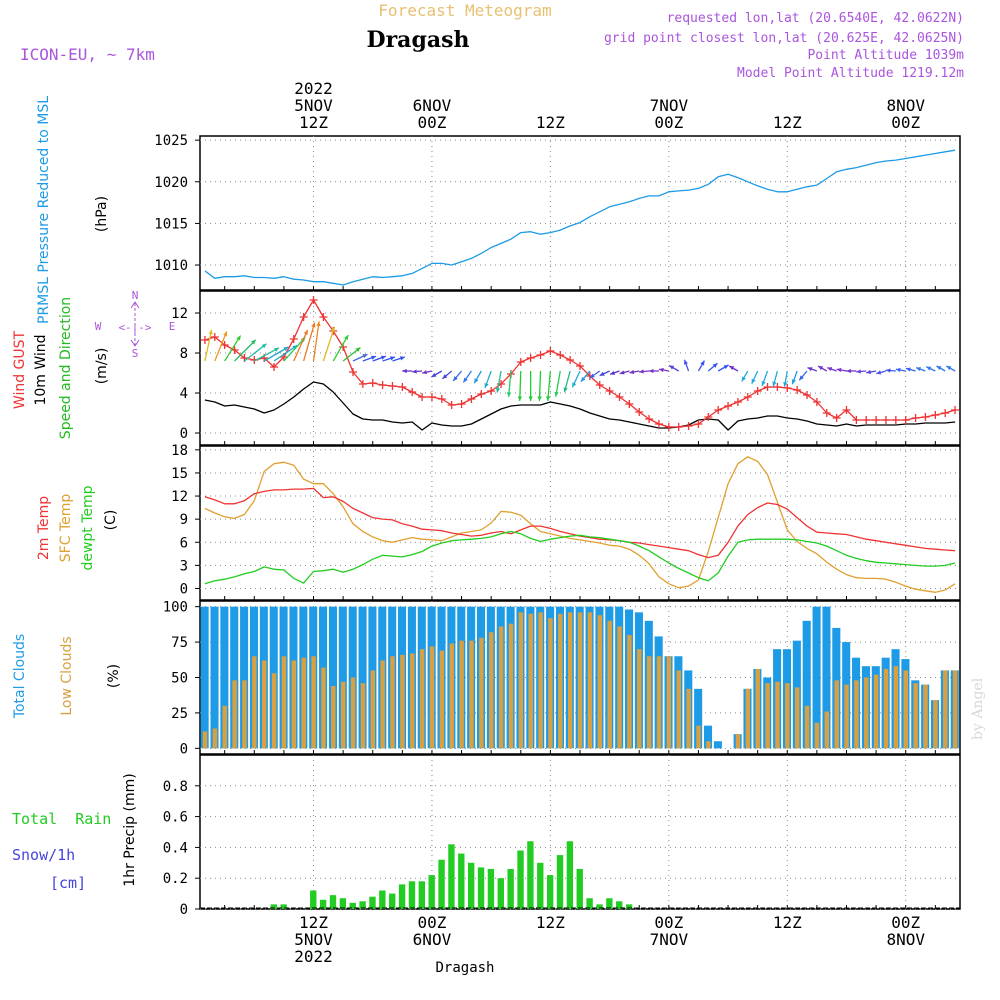 The width and height of the screenshot is (1000, 1000). Describe the element at coordinates (135, 353) in the screenshot. I see `compass-s: S` at that location.